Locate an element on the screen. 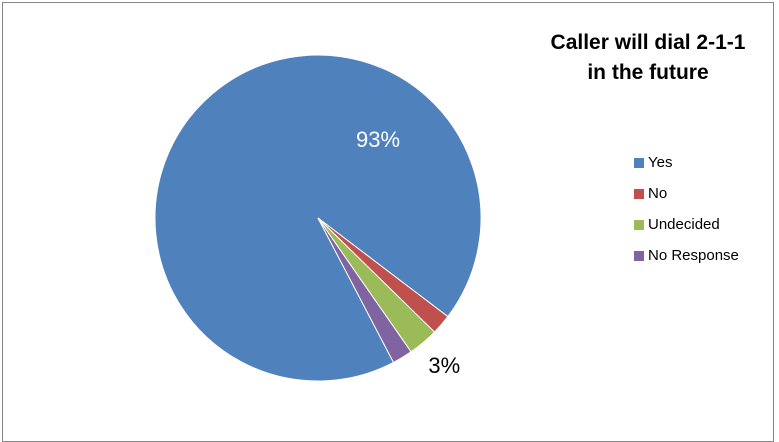  legend-item-no-response: No Response is located at coordinates (686, 255).